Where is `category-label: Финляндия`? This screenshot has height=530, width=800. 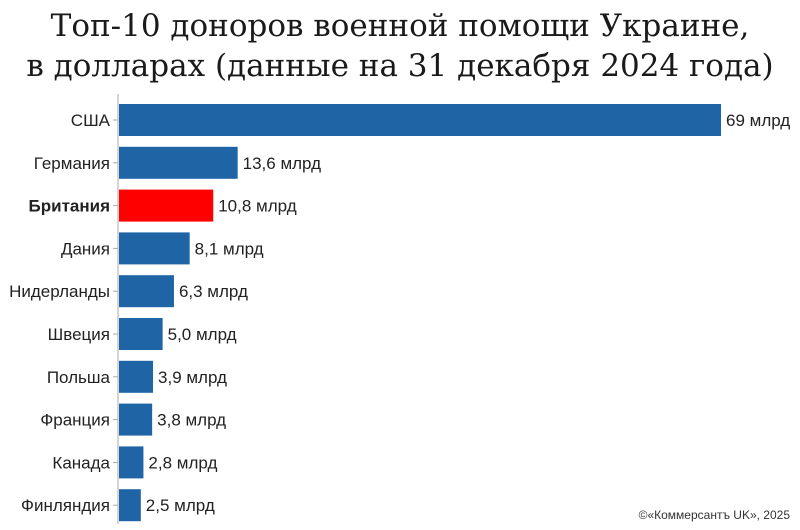 category-label: Финляндия is located at coordinates (65, 505).